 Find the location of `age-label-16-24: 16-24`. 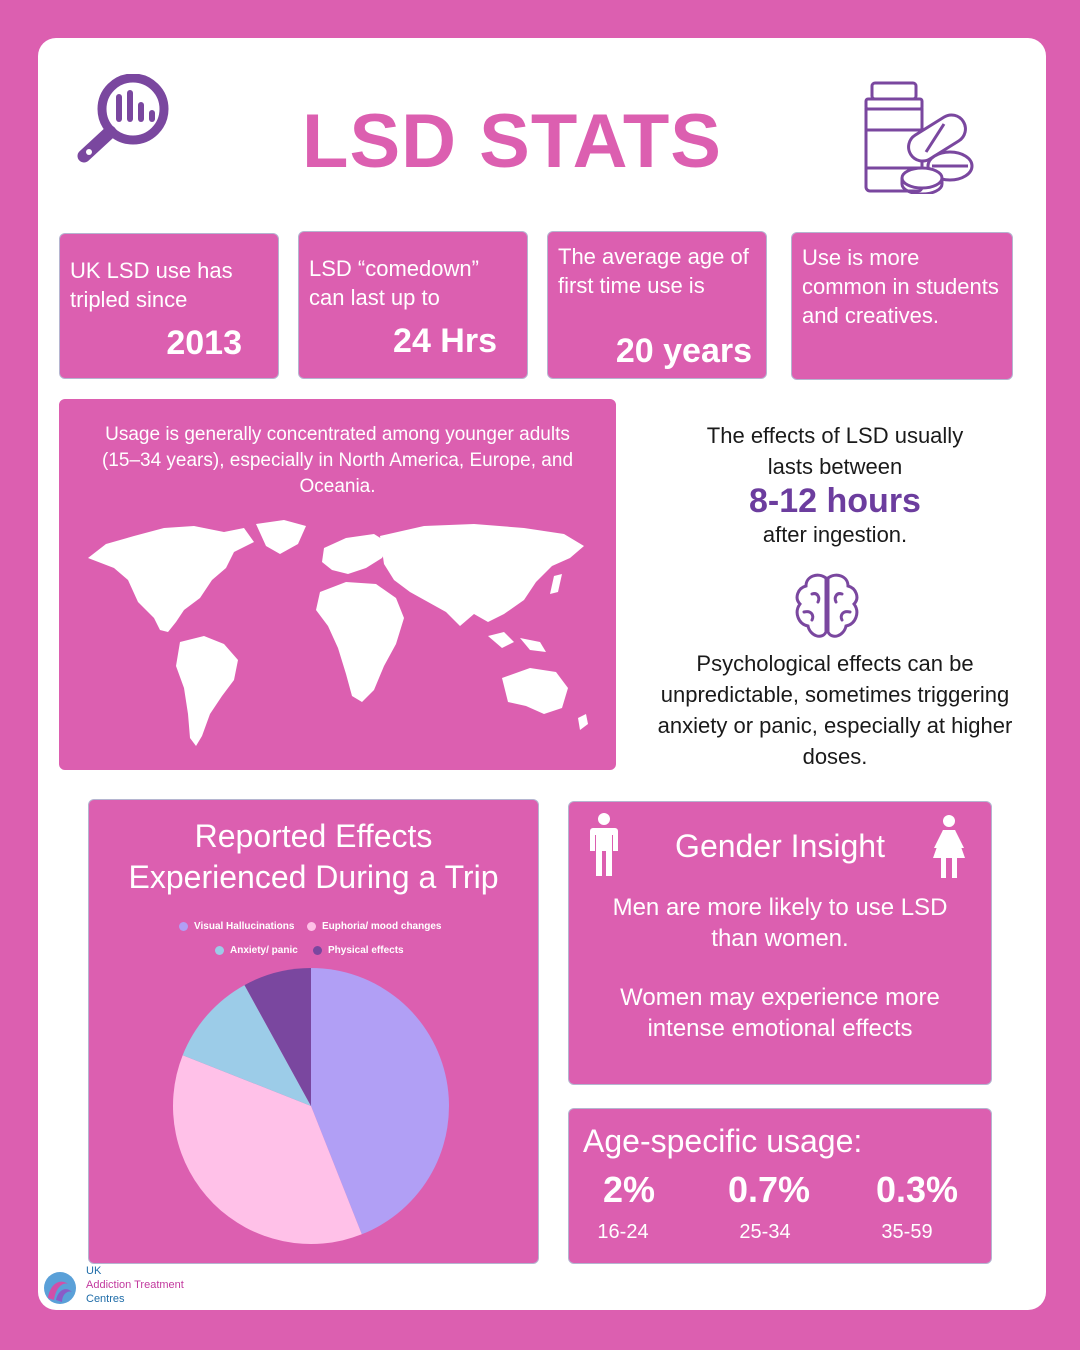

age-label-16-24: 16-24 is located at coordinates (623, 1232).